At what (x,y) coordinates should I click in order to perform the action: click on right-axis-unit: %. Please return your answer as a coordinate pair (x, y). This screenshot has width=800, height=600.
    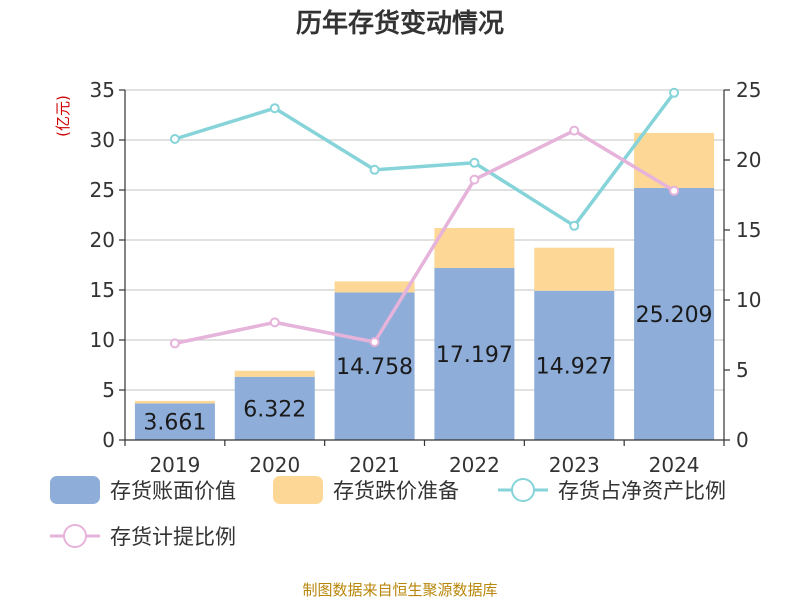
    Looking at the image, I should click on (798, 92).